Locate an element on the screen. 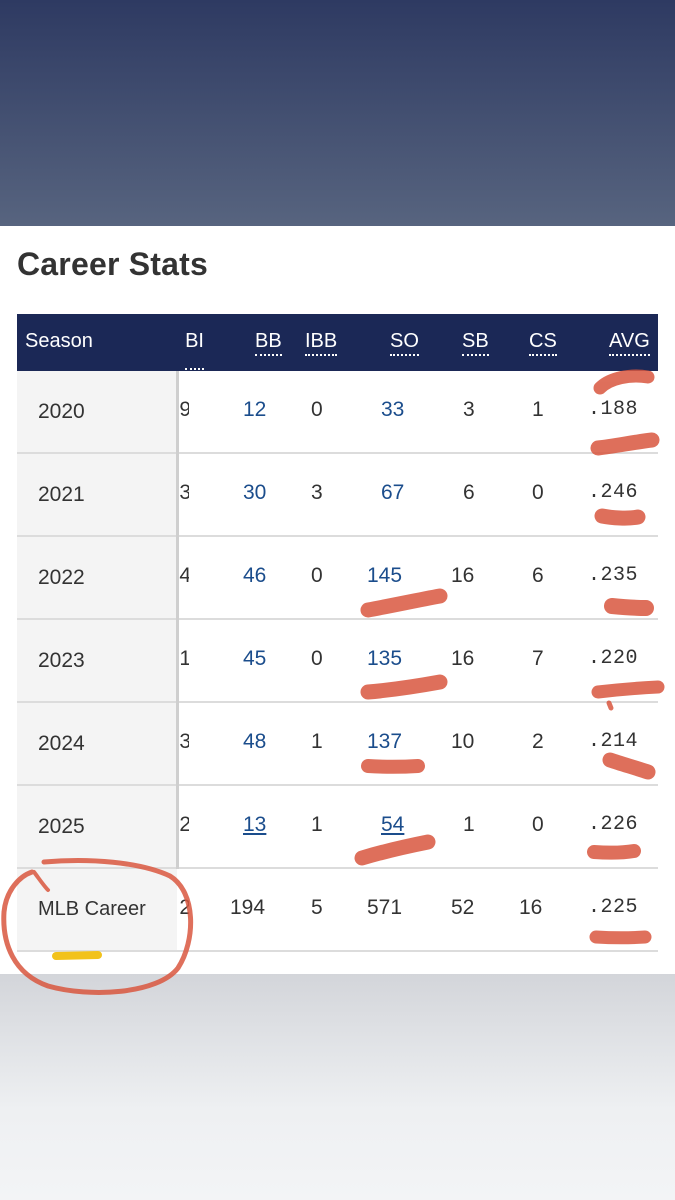 The height and width of the screenshot is (1200, 675). season-cell: 2020 is located at coordinates (97, 411).